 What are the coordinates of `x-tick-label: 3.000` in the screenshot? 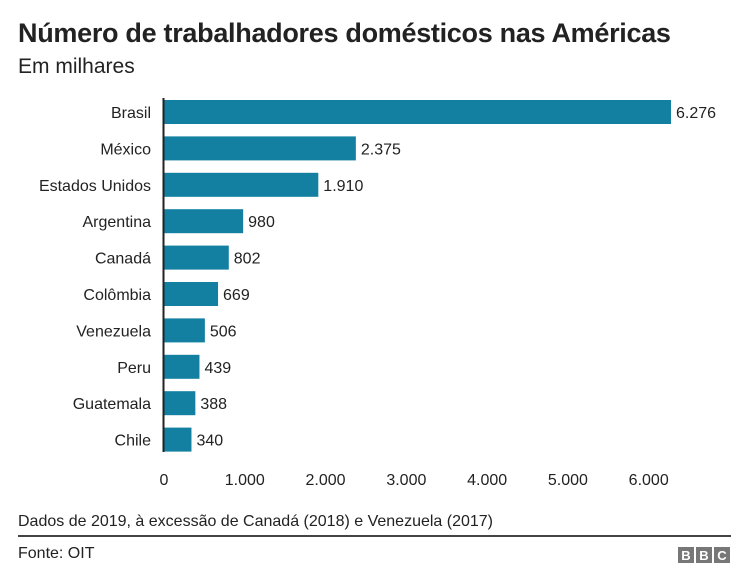 It's located at (406, 480).